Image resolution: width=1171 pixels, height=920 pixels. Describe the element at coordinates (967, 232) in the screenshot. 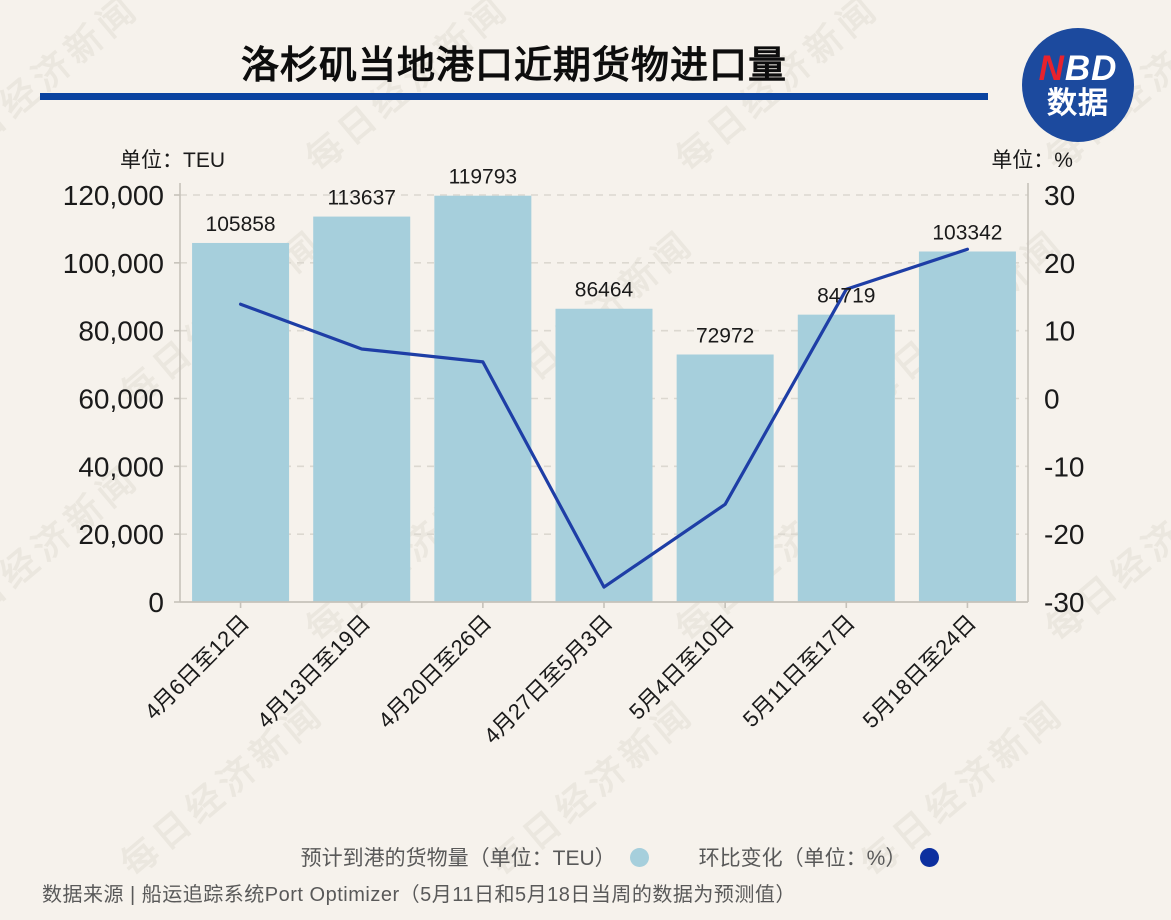

I see `bar-value-label: 103342` at that location.